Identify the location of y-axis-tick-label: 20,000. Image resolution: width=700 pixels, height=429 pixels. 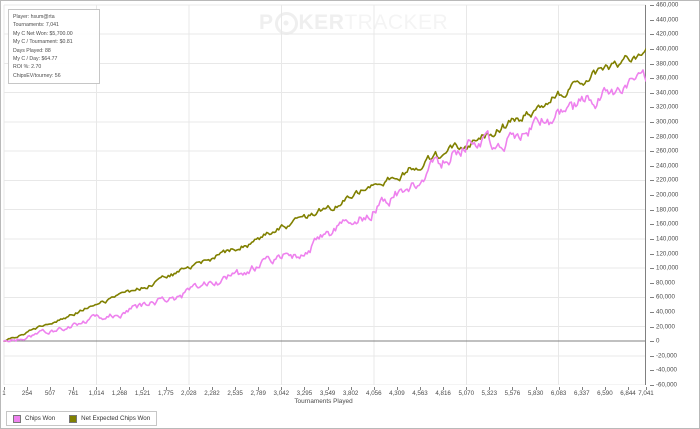
(665, 326).